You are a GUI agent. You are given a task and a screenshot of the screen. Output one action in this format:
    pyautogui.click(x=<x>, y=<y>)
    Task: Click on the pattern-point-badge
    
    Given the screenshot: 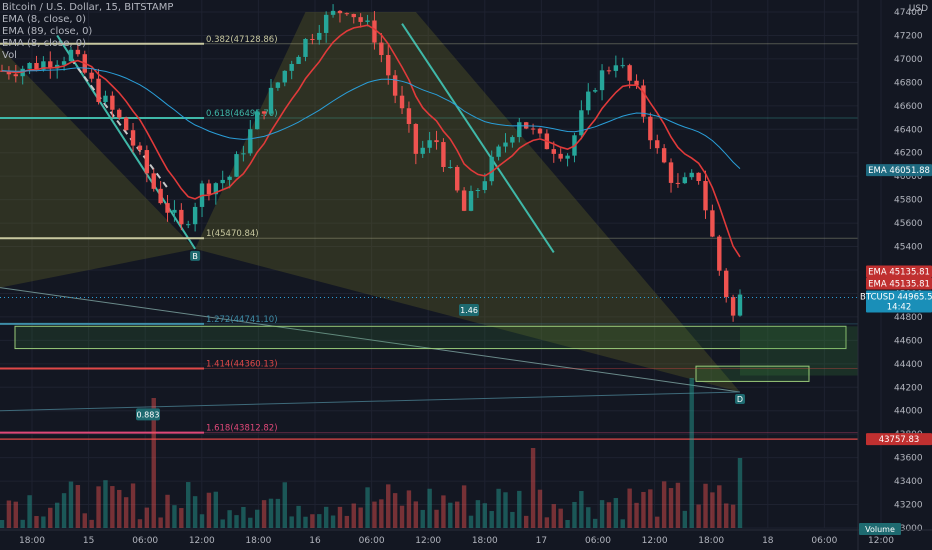 What is the action you would take?
    pyautogui.click(x=740, y=398)
    